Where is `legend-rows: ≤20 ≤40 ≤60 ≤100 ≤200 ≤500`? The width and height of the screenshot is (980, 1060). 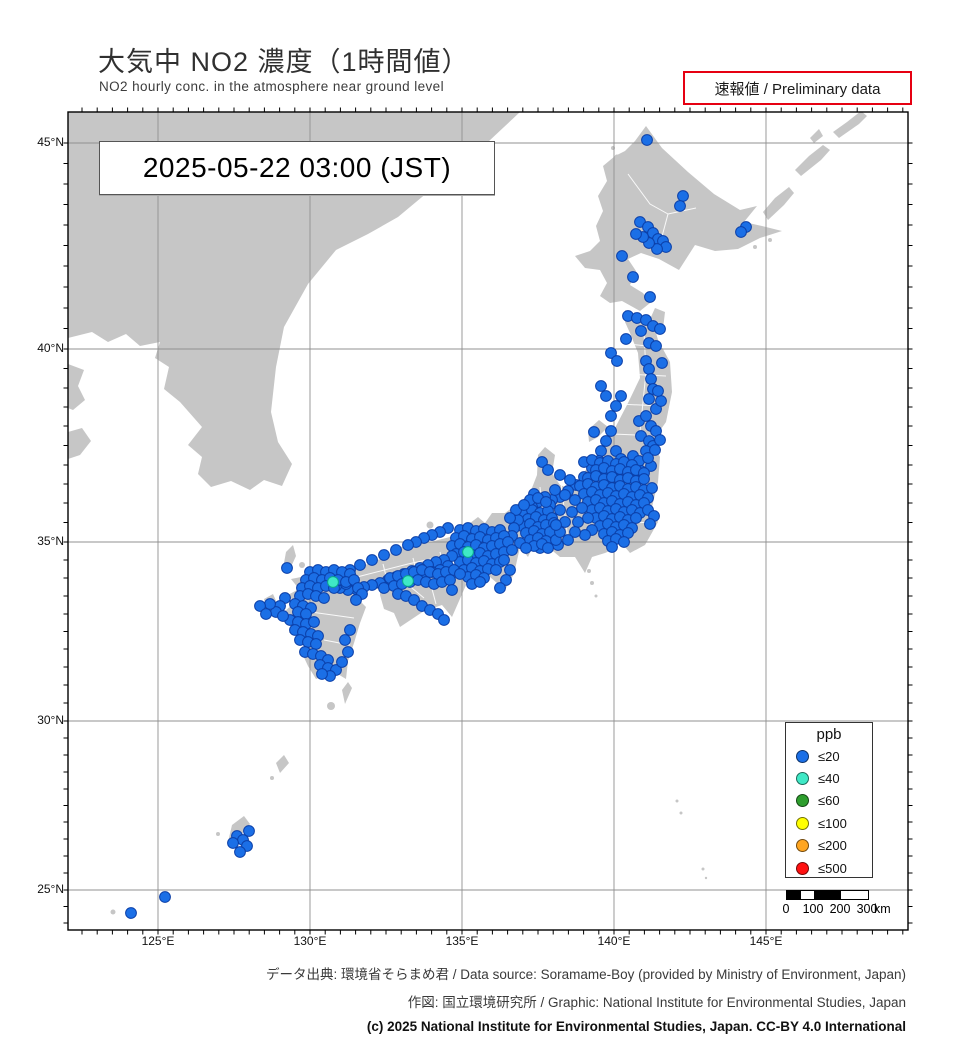
legend-rows: ≤20 ≤40 ≤60 ≤100 ≤200 ≤500 is located at coordinates (829, 812).